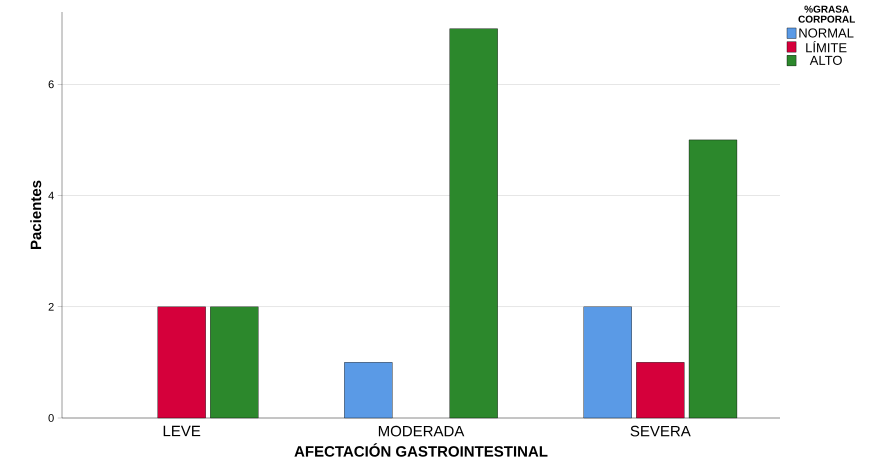 The height and width of the screenshot is (472, 872). What do you see at coordinates (826, 14) in the screenshot?
I see `legend-title: %GRASA CORPORAL` at bounding box center [826, 14].